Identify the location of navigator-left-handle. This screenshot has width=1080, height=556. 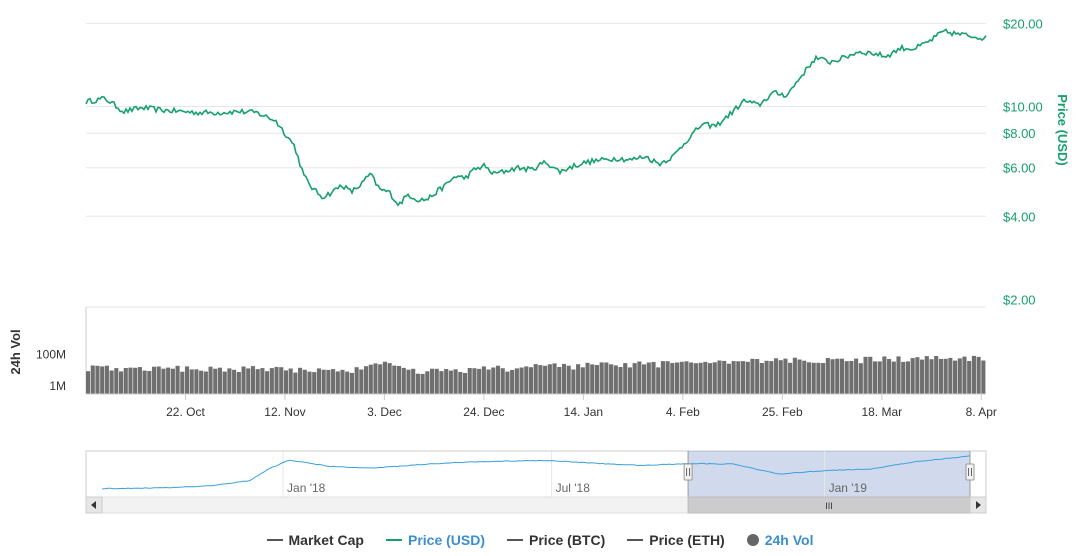
(688, 472).